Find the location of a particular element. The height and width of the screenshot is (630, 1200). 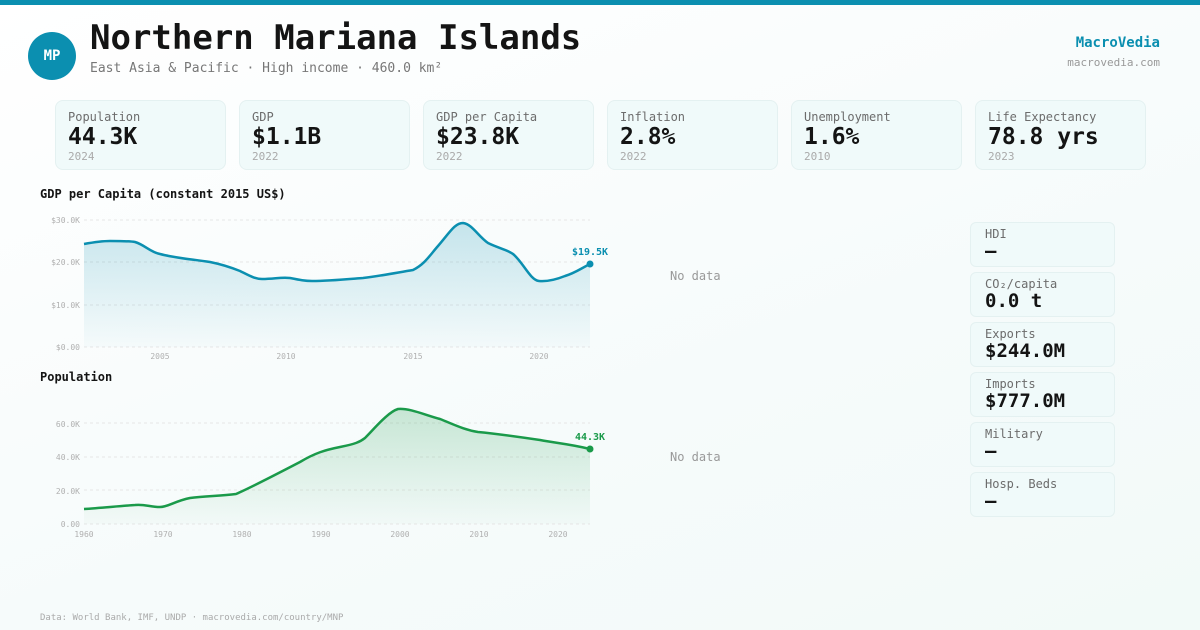

gdp-y-axis: $30.0K $20.0K $10.0K $0.00 is located at coordinates (65, 284).